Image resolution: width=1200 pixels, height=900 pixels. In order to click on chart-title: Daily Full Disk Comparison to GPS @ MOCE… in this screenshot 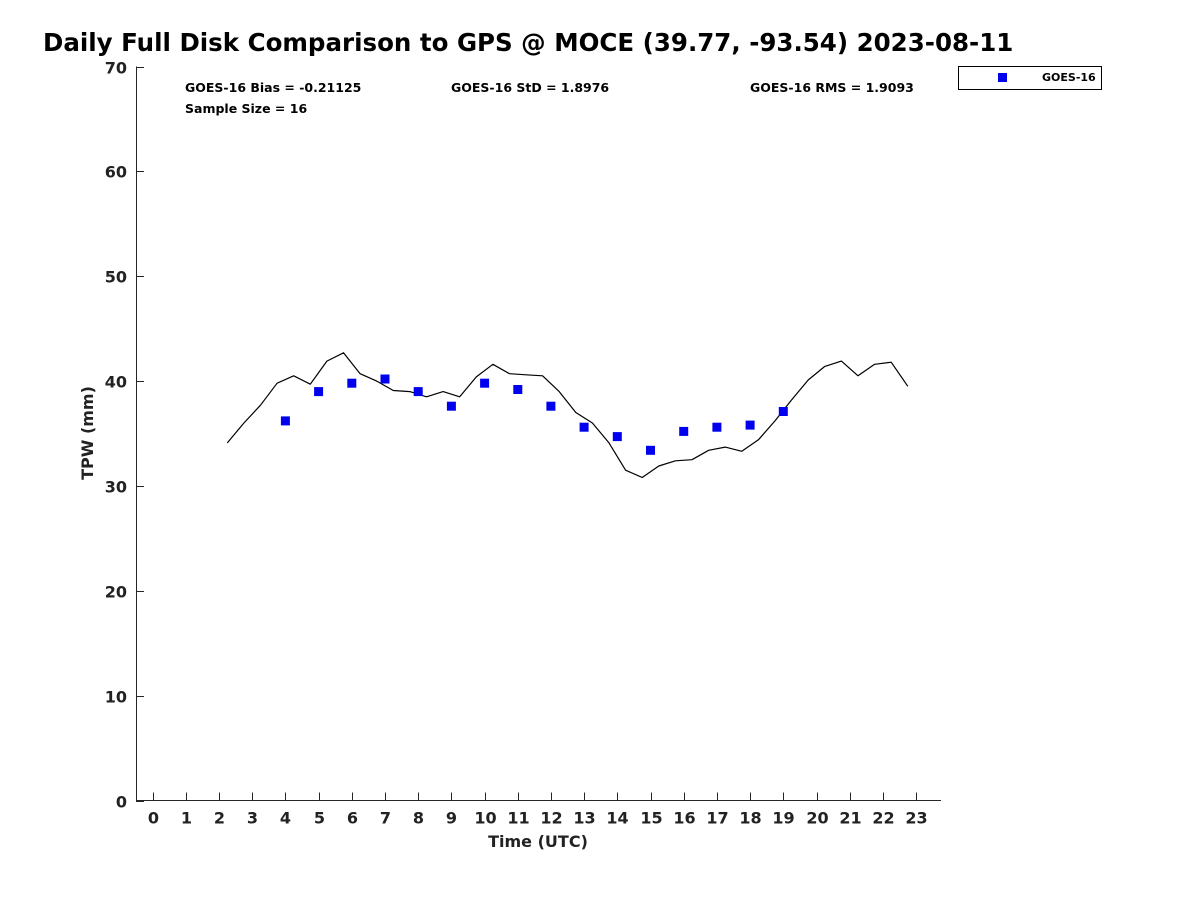, I will do `click(528, 42)`.